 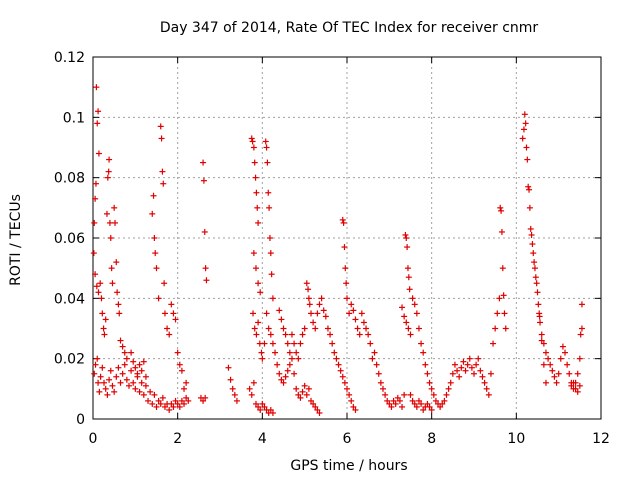 What do you see at coordinates (74, 118) in the screenshot?
I see `y-tick-label: 0.1` at bounding box center [74, 118].